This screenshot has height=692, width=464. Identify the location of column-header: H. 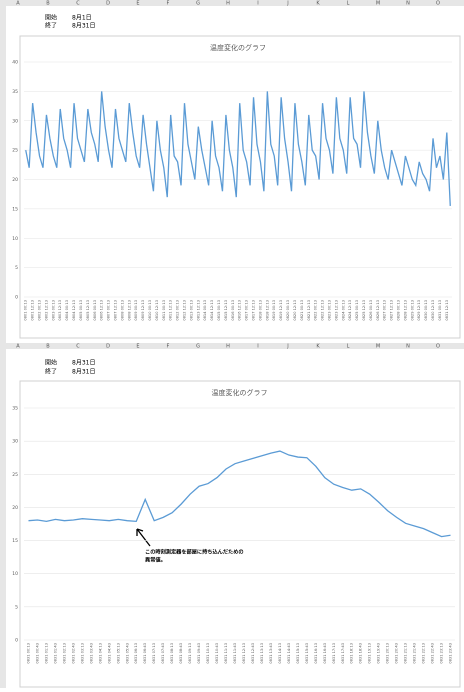
(228, 4).